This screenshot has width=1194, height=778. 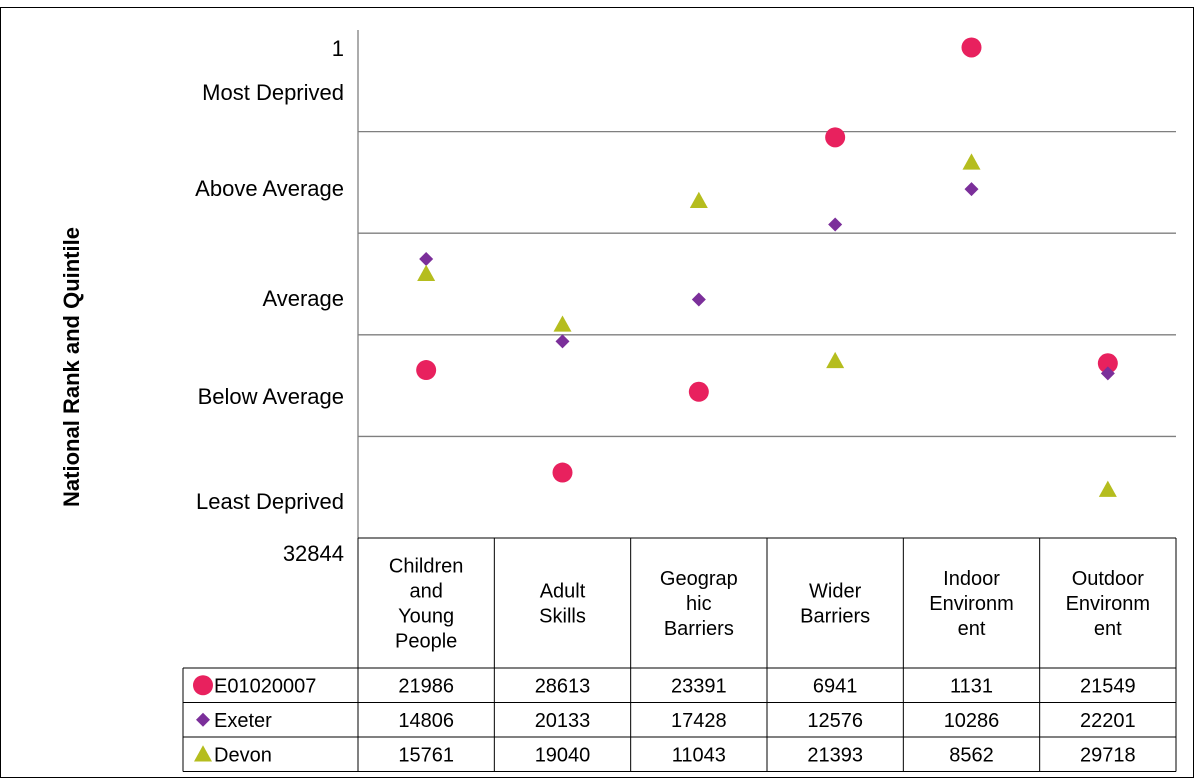 What do you see at coordinates (699, 604) in the screenshot?
I see `category-header-3: Geograp hic Barriers` at bounding box center [699, 604].